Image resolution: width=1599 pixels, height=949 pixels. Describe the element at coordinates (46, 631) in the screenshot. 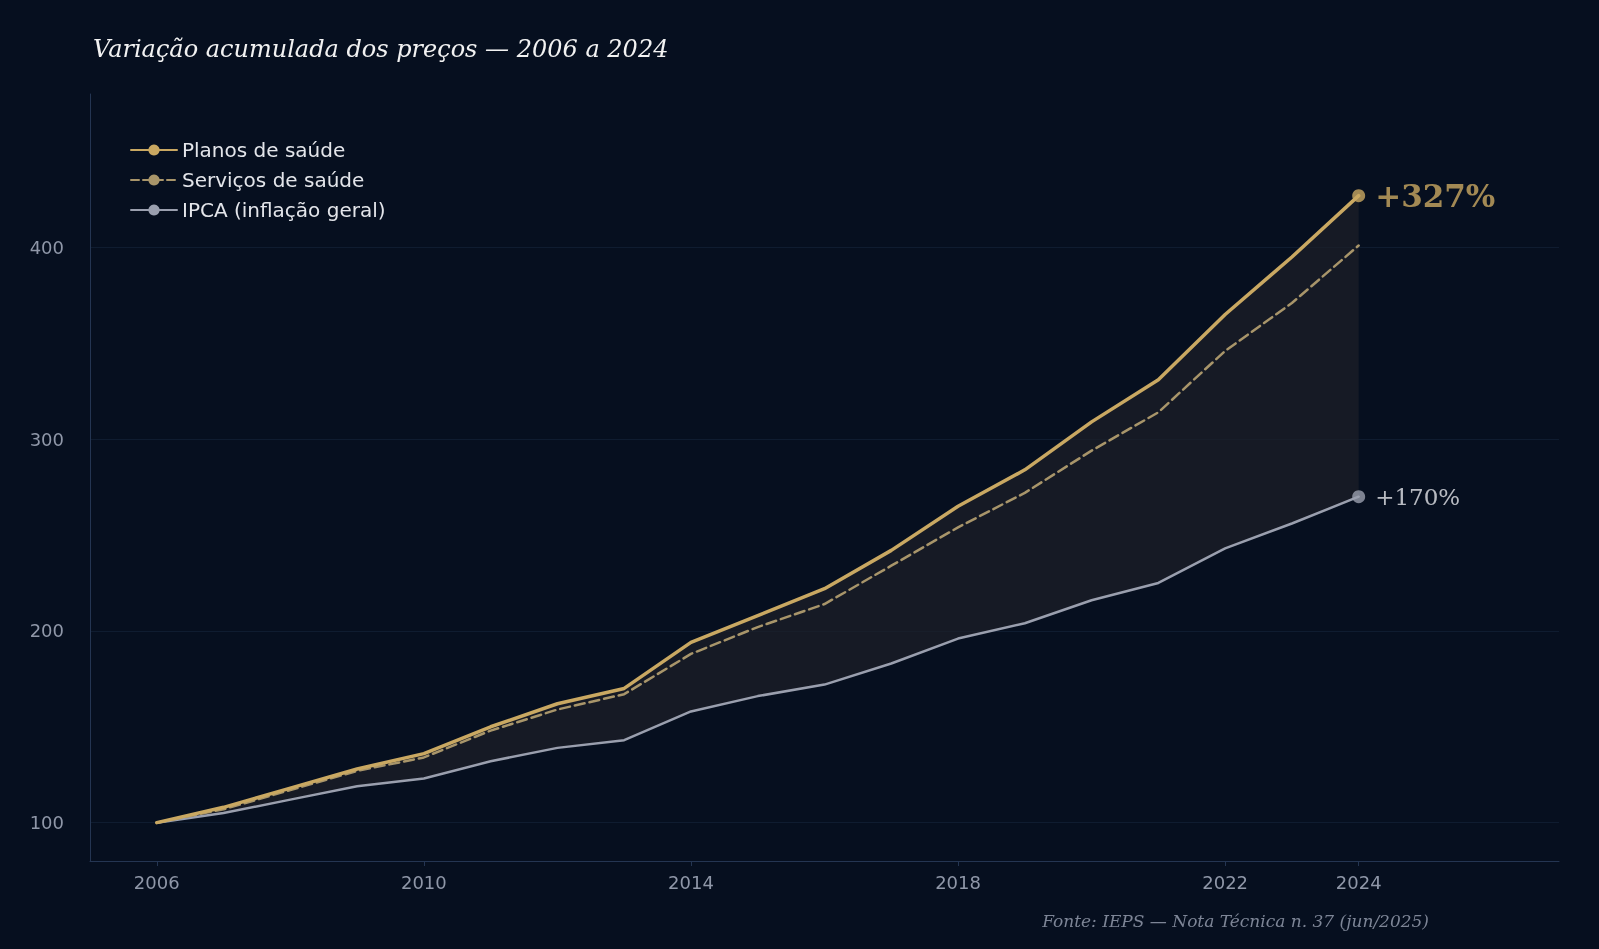

I see `y-tick-label: 200` at that location.